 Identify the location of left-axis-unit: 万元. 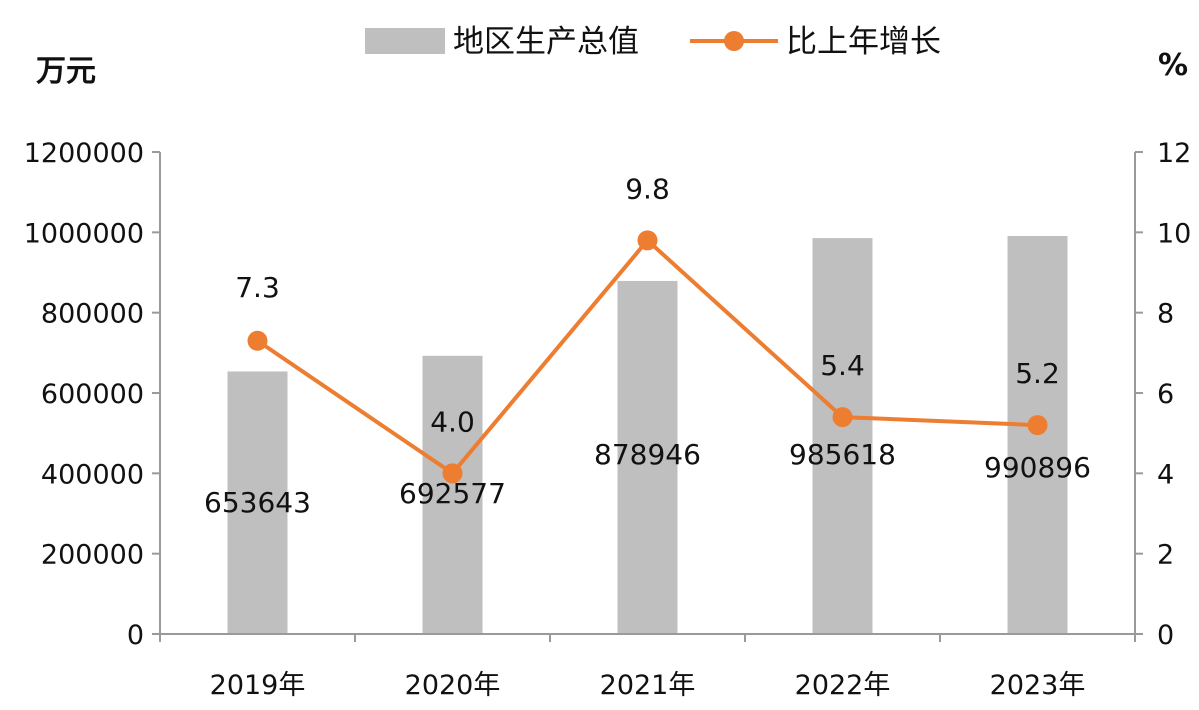
(66, 71).